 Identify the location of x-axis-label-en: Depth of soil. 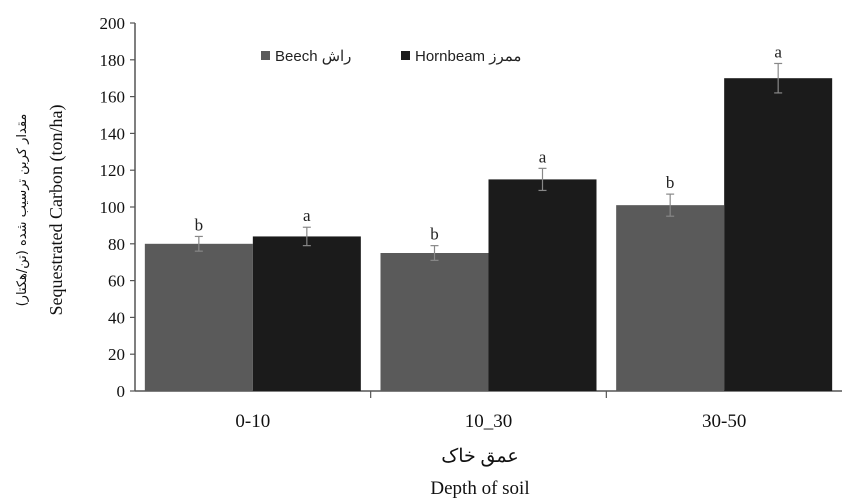
(479, 488).